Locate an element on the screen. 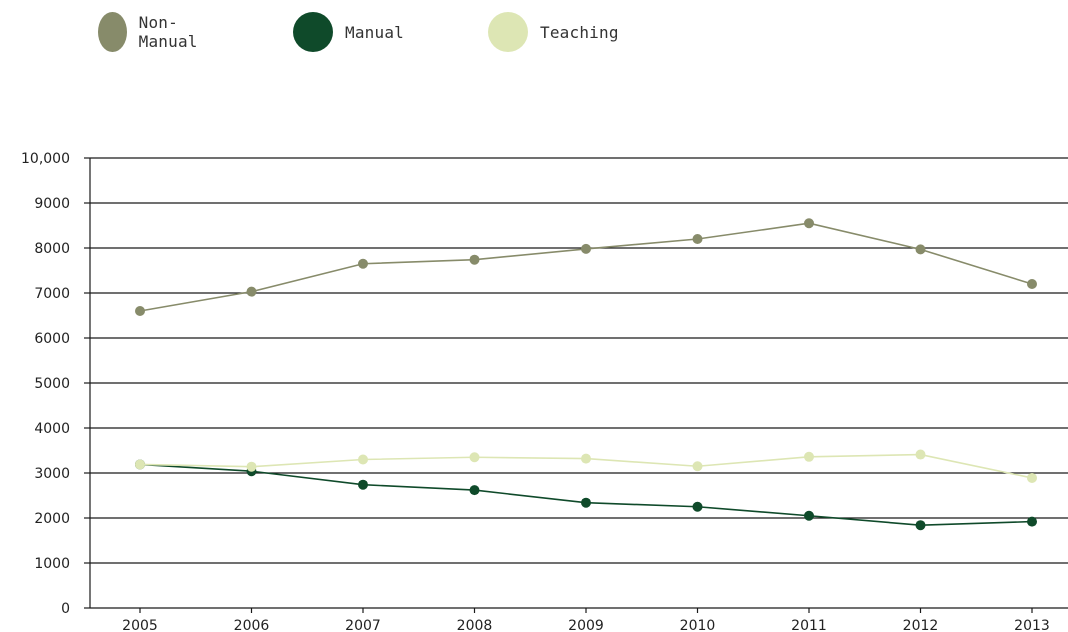 The height and width of the screenshot is (632, 1068). x-tick-label: 2008 is located at coordinates (475, 625).